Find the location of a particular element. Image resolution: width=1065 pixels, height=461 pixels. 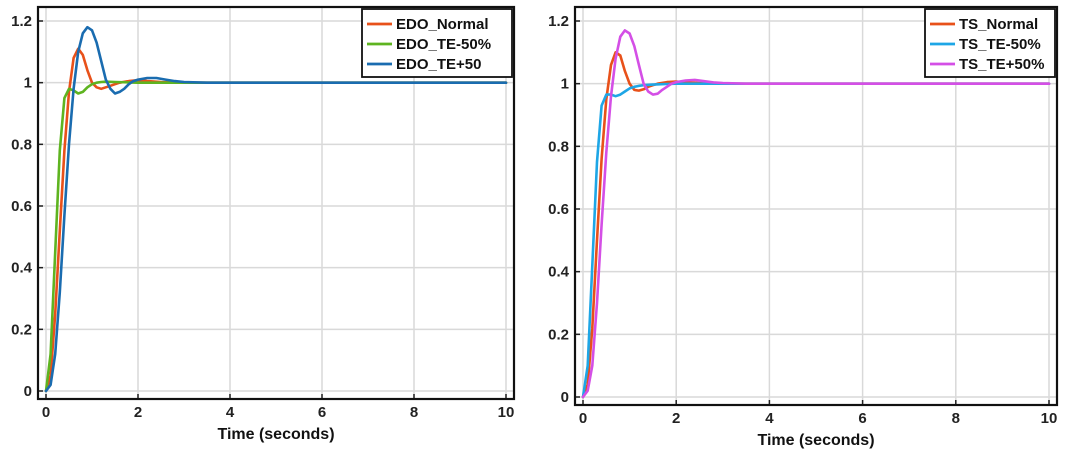

legend-entry: TS_TE-50% is located at coordinates (1000, 44).